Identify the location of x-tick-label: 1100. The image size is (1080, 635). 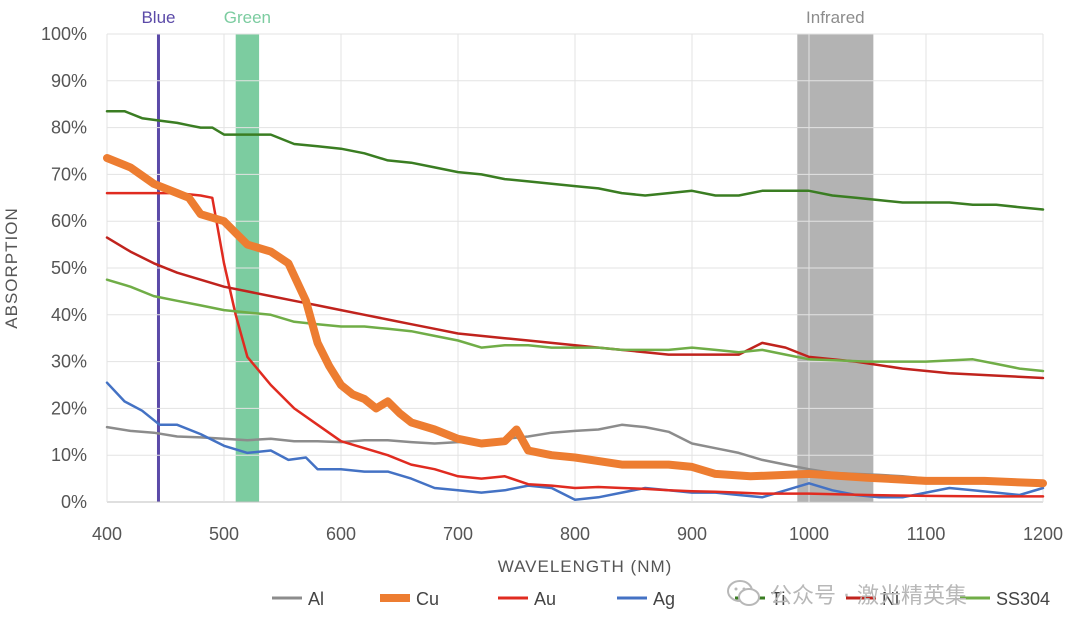
(926, 534).